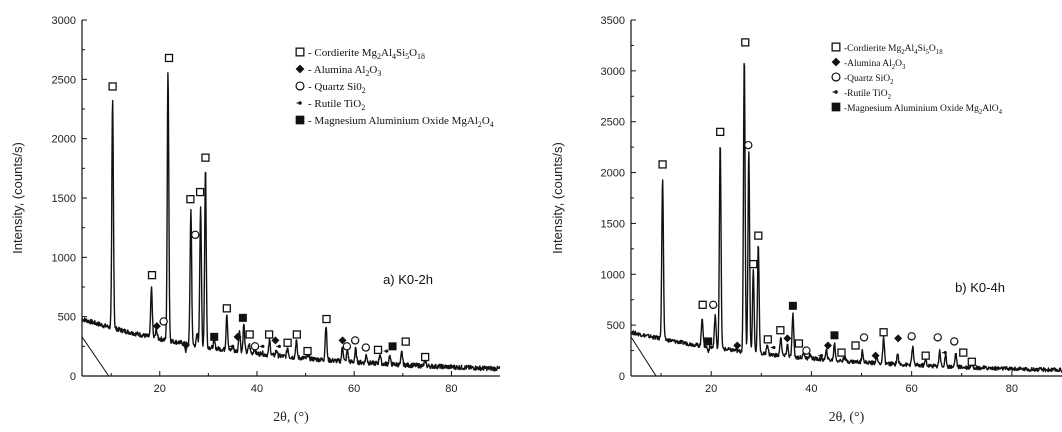  I want to click on legend-label: -Alumina Al, so click(868, 64).